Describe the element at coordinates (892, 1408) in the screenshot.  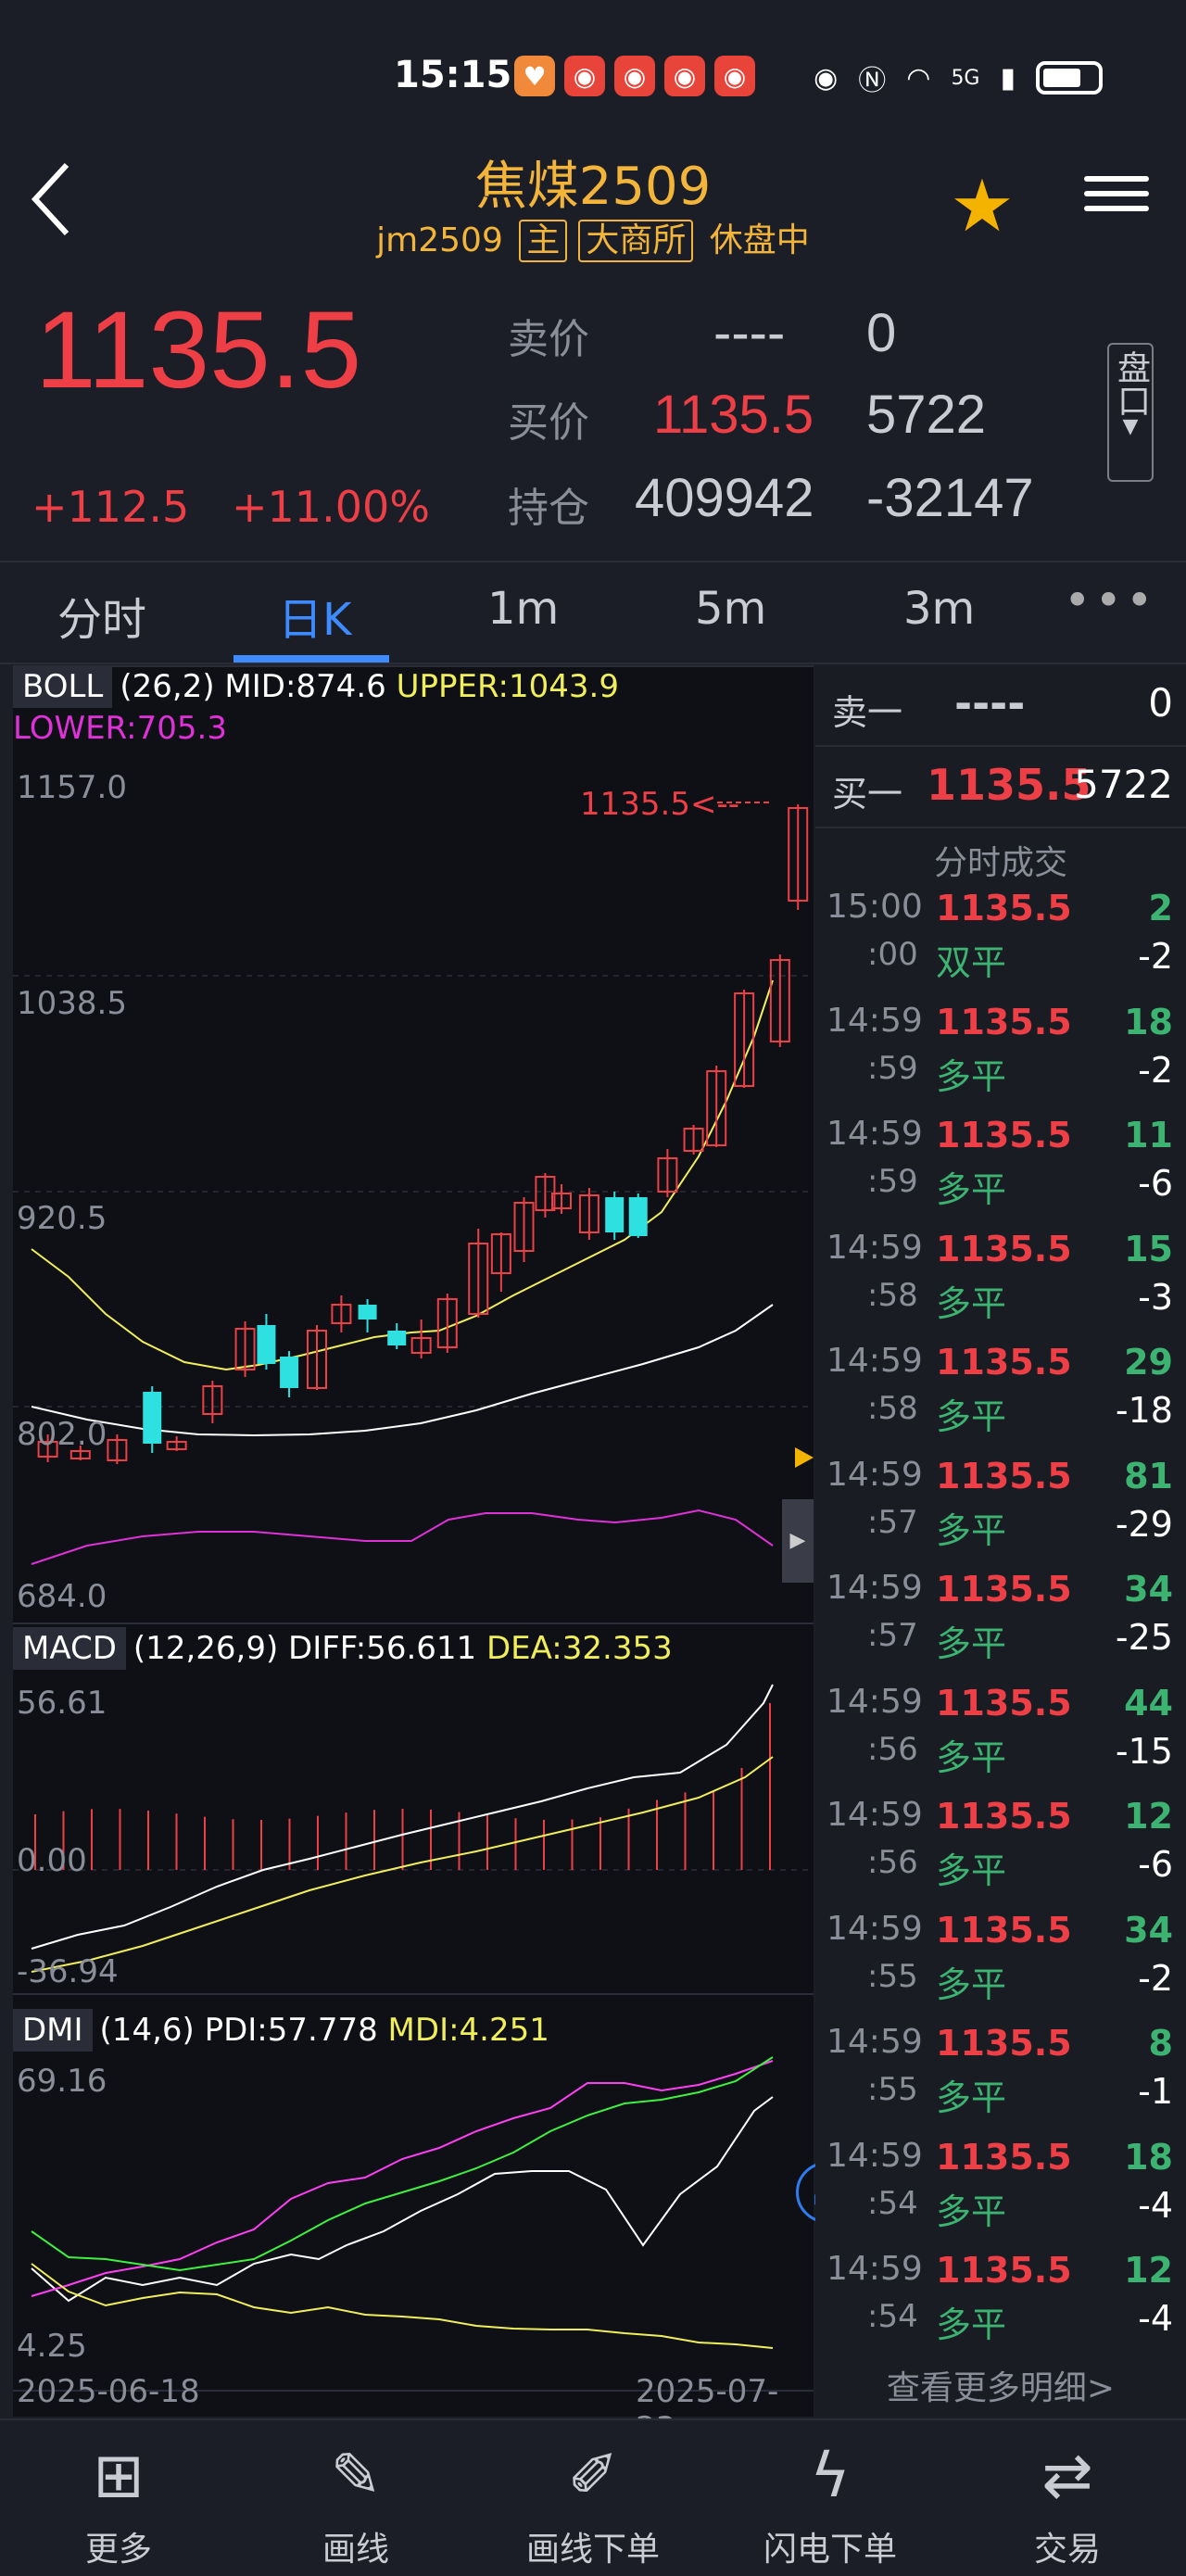
I see `tick-second: :58` at that location.